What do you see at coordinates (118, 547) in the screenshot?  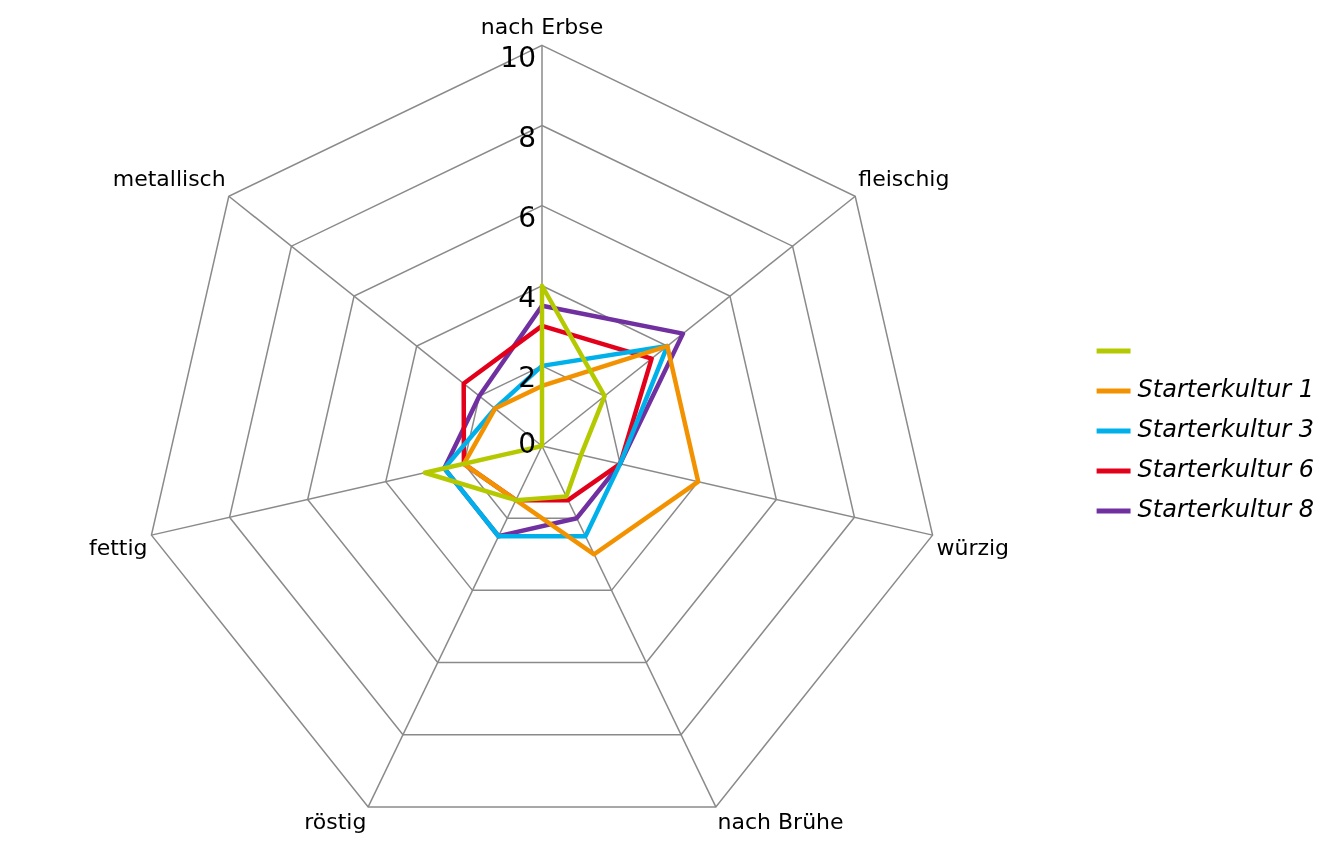 I see `spoke-label: fettig` at bounding box center [118, 547].